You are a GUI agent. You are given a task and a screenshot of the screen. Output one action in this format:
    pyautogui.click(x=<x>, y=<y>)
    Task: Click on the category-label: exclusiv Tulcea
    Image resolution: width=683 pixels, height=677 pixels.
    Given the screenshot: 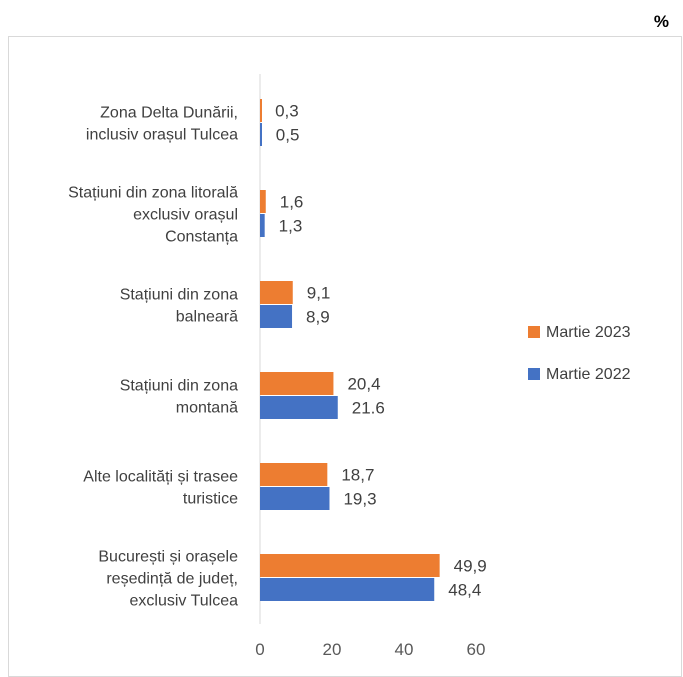 What is the action you would take?
    pyautogui.click(x=184, y=601)
    